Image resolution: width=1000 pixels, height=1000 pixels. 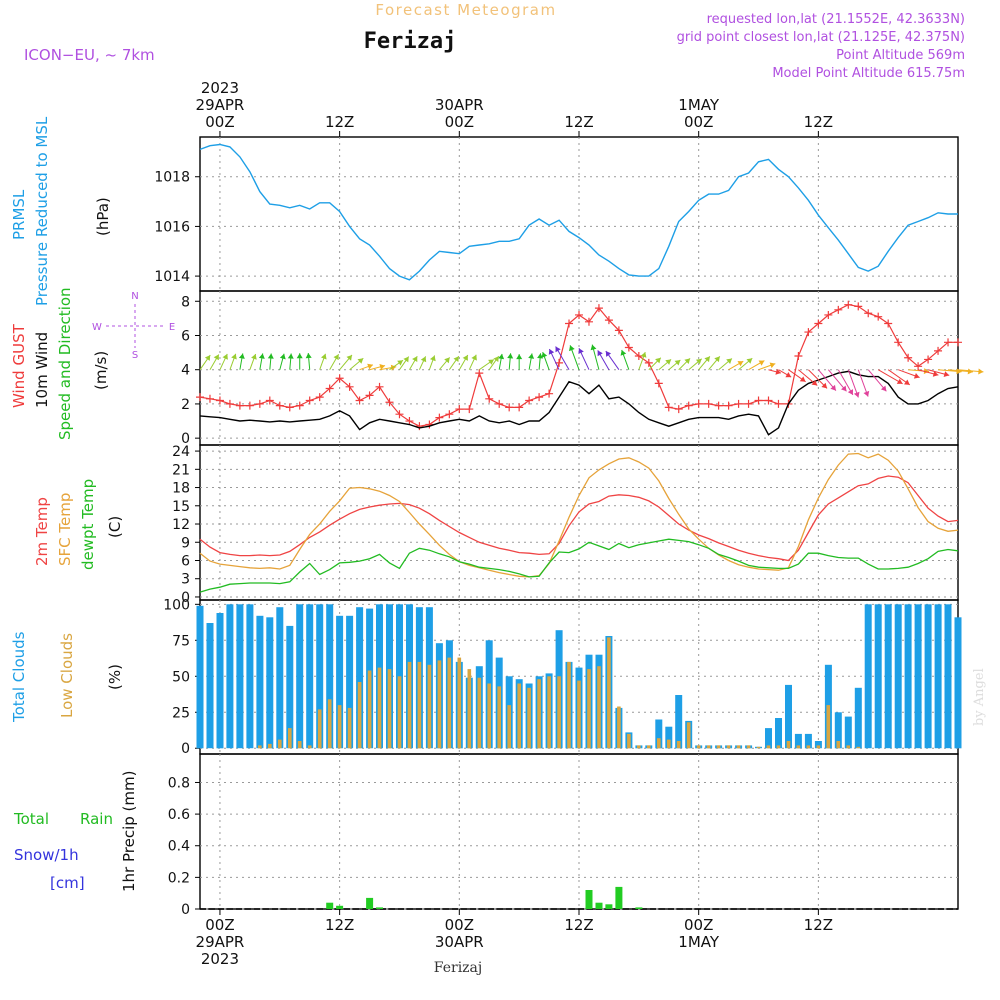 I want to click on ytick-label-precip: 0.4, so click(x=179, y=847).